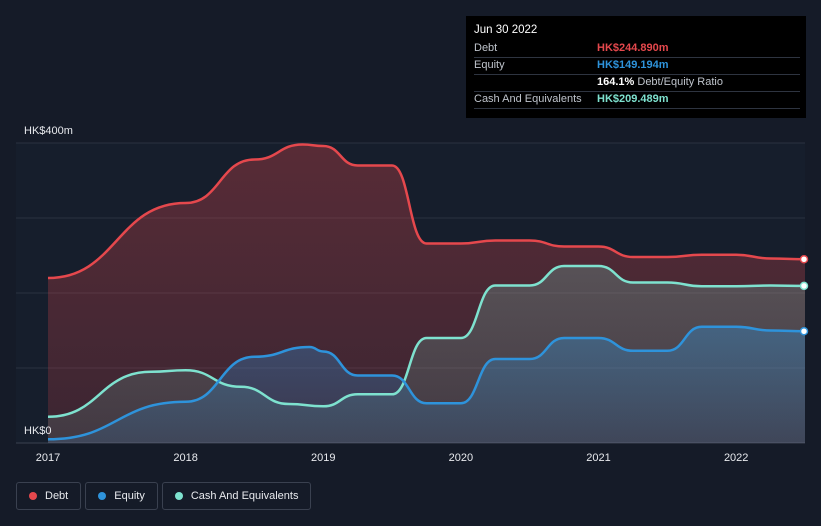 This screenshot has height=526, width=821. I want to click on tooltip-ratio-label: Debt/Equity Ratio, so click(680, 82).